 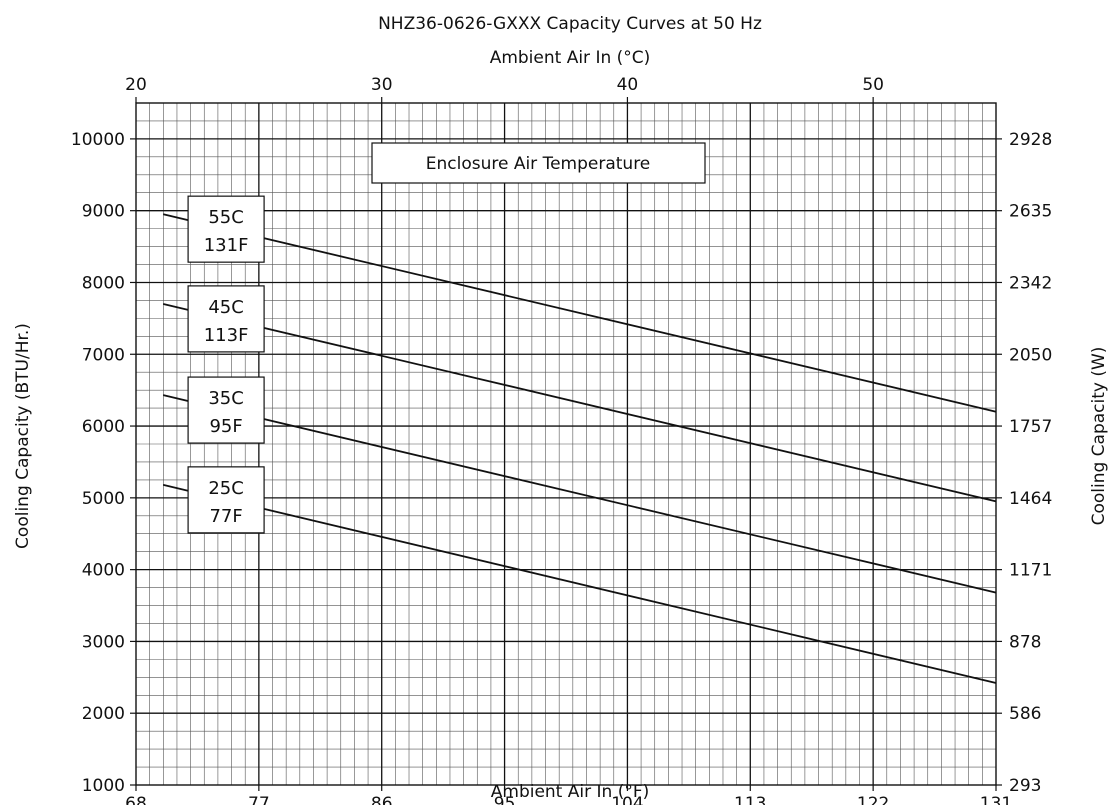 What do you see at coordinates (382, 799) in the screenshot?
I see `x-tick-label: 86` at bounding box center [382, 799].